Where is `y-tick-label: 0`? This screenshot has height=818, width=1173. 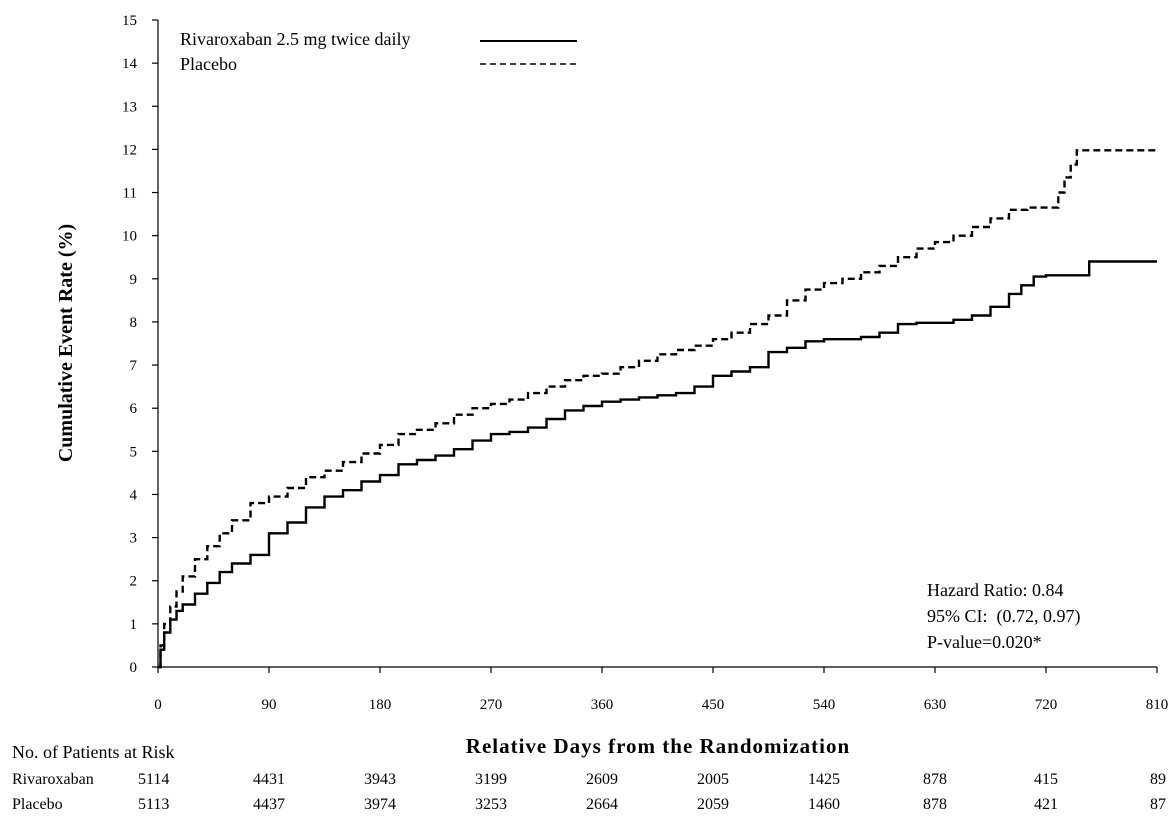
y-tick-label: 0 is located at coordinates (134, 668).